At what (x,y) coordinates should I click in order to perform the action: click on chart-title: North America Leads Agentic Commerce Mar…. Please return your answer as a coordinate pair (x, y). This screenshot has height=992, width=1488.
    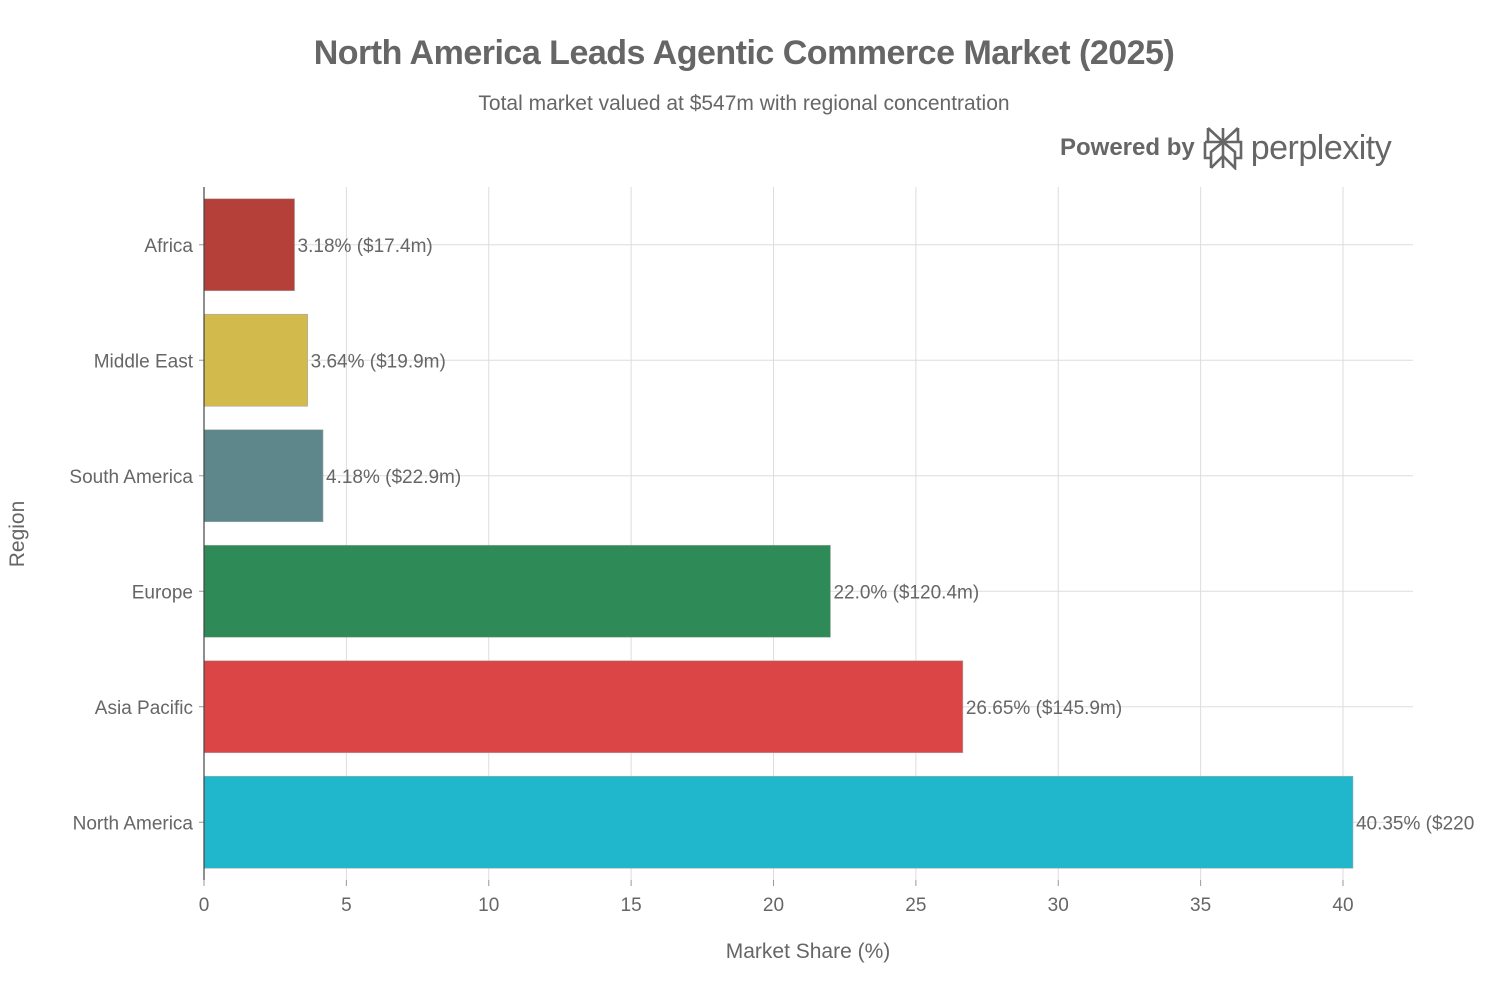
    Looking at the image, I should click on (744, 53).